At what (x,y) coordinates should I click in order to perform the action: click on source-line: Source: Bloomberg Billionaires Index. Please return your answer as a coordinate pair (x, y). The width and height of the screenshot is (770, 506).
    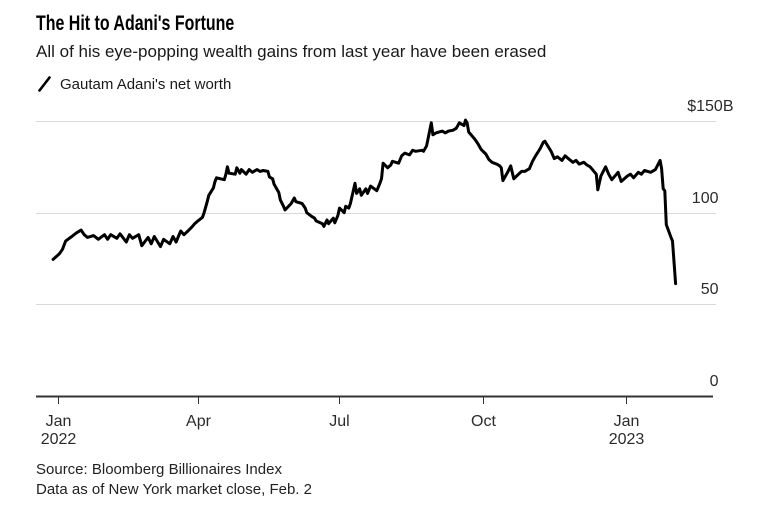
    Looking at the image, I should click on (159, 469).